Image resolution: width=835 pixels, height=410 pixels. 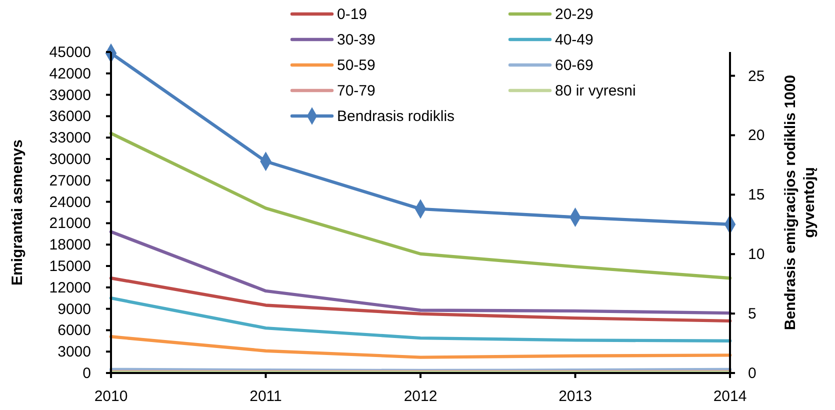 I want to click on y-tick-label: 33000, so click(x=70, y=138).